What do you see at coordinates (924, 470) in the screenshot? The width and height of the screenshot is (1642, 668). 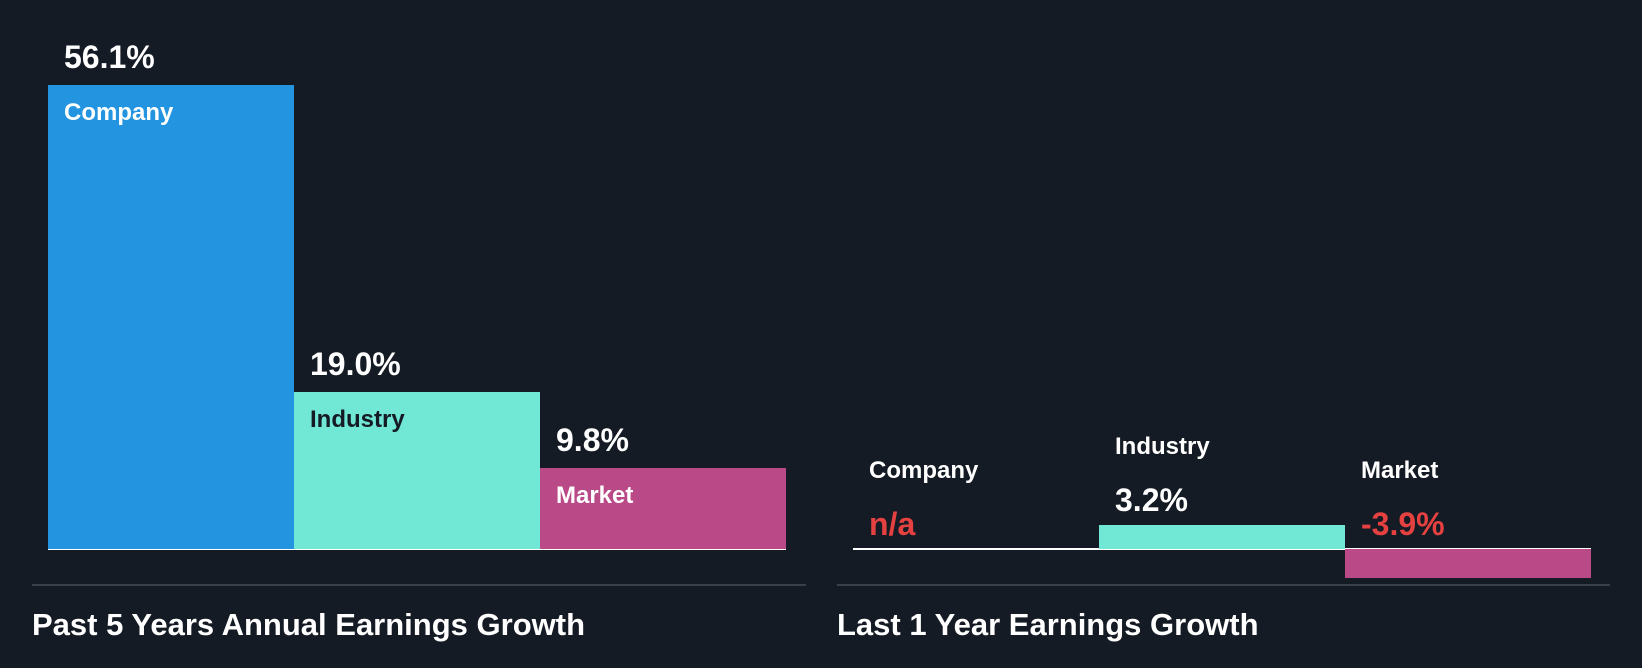 I see `panel-2-category-company: Company` at bounding box center [924, 470].